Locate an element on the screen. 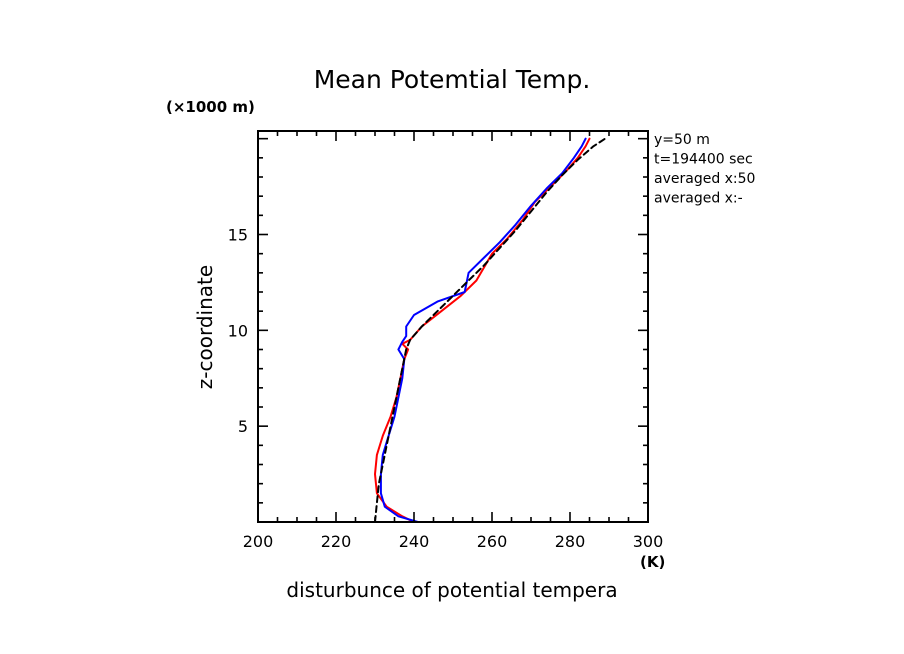 This screenshot has height=654, width=904. y-tick-label: 5 is located at coordinates (243, 426).